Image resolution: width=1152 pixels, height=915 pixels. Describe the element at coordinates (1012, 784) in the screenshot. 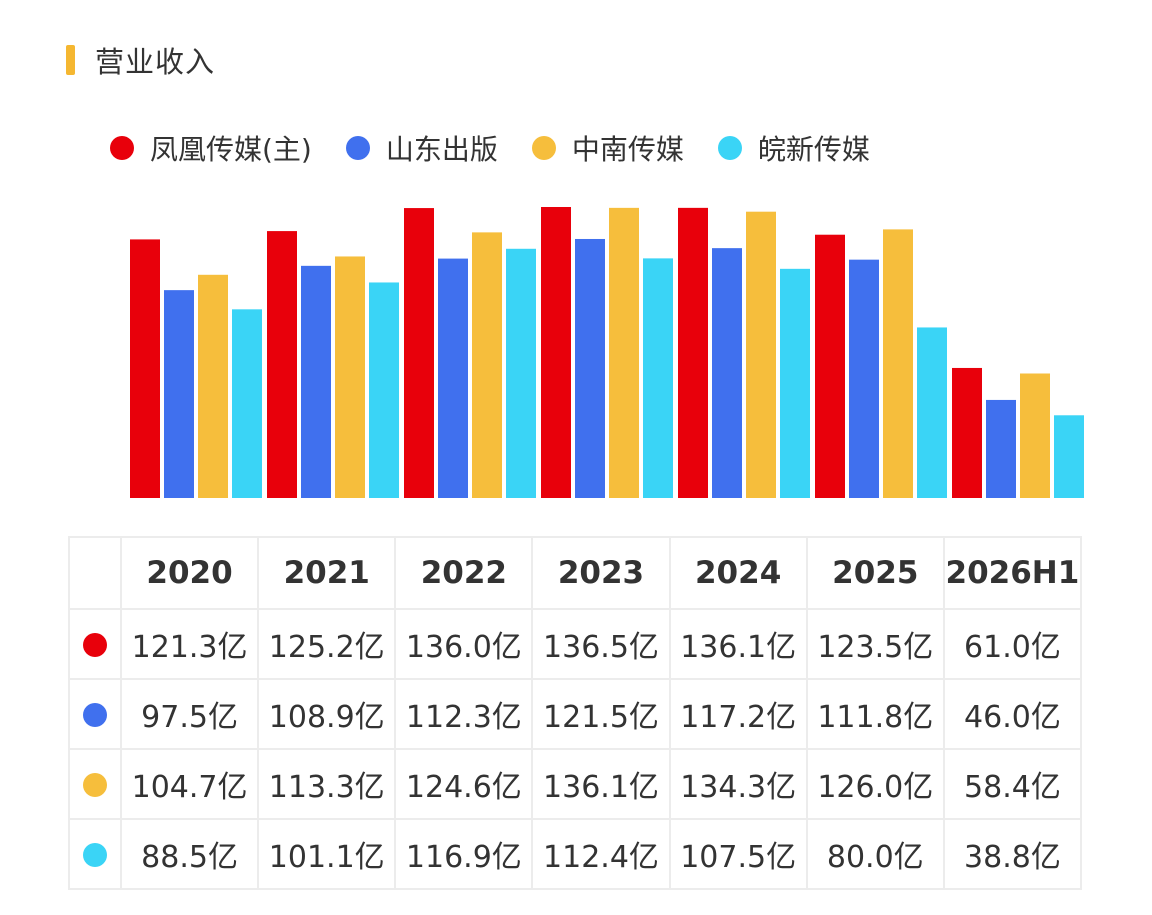

I see `table-cell: 58.4亿` at that location.